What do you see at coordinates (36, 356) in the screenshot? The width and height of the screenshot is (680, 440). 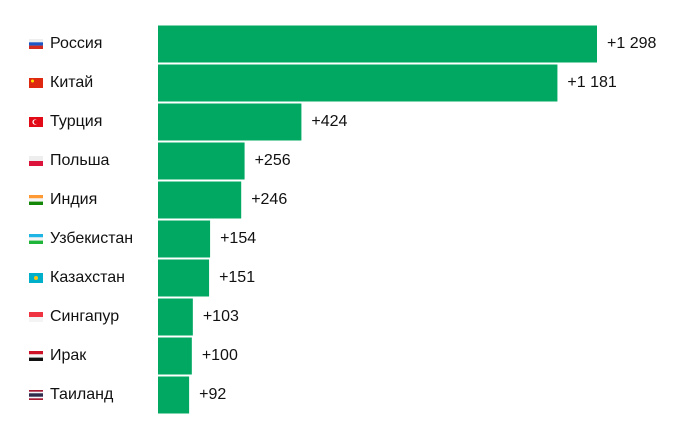 I see `flag-iraq` at bounding box center [36, 356].